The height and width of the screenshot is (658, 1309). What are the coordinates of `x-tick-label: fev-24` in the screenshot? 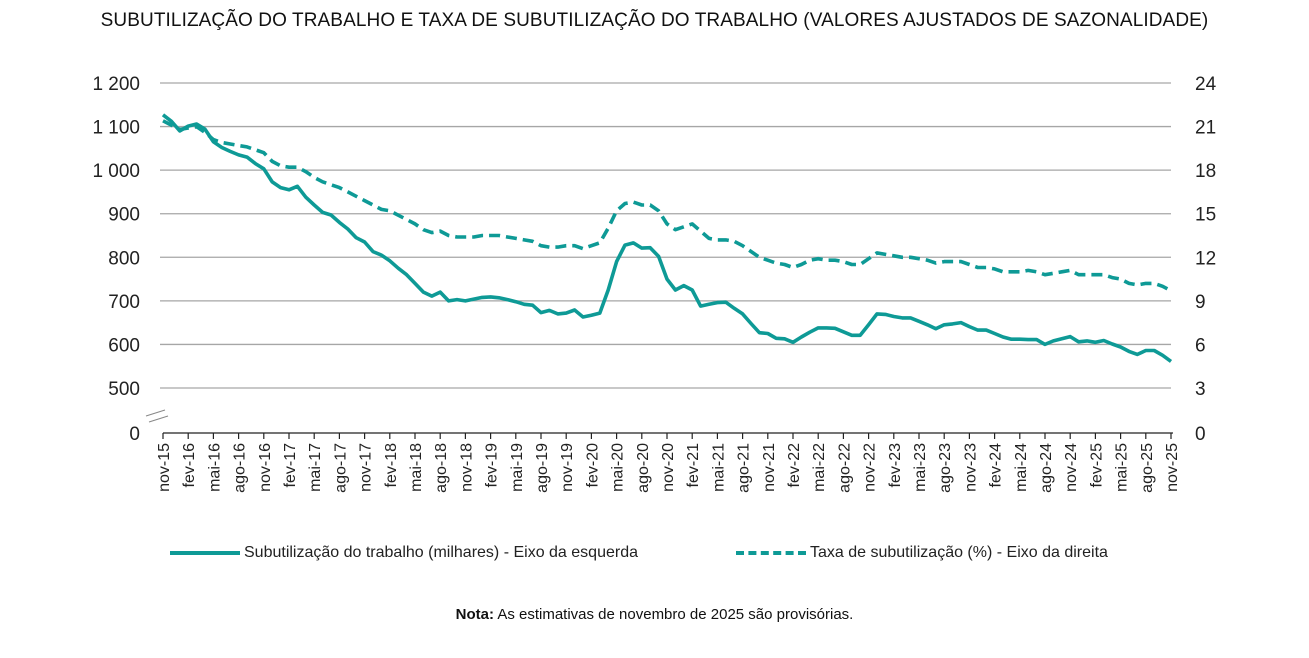 It's located at (996, 465).